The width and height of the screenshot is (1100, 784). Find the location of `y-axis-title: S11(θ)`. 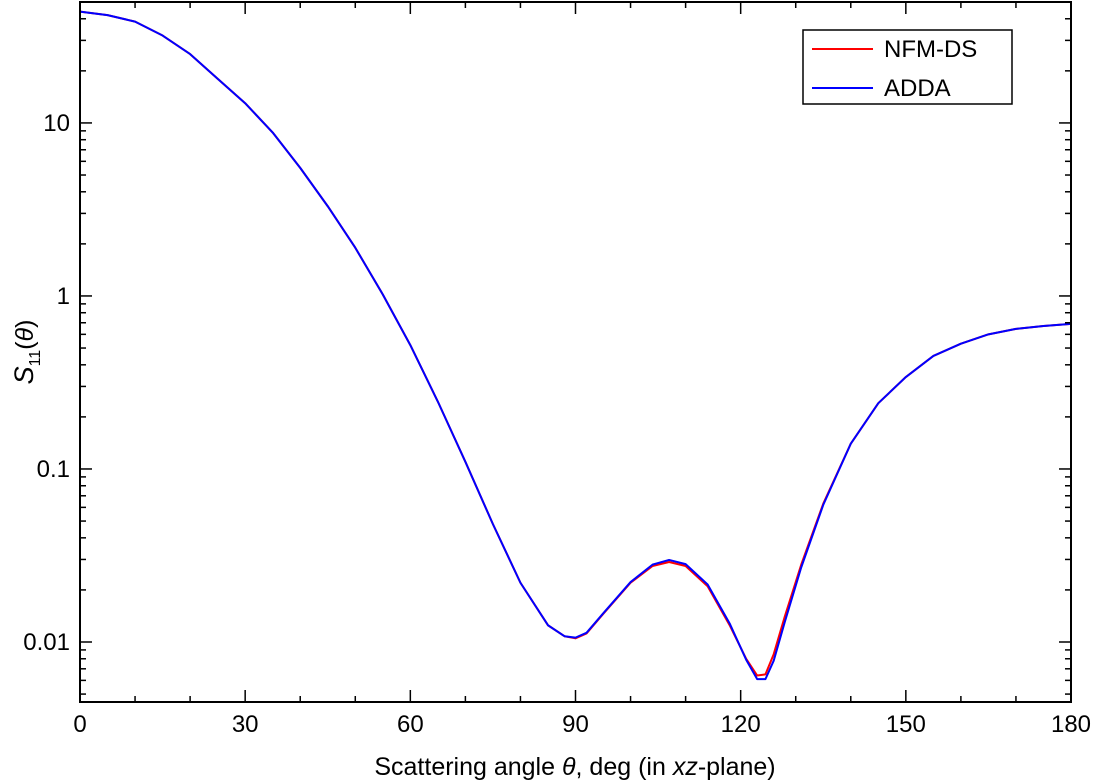

y-axis-title: S11(θ) is located at coordinates (26, 352).